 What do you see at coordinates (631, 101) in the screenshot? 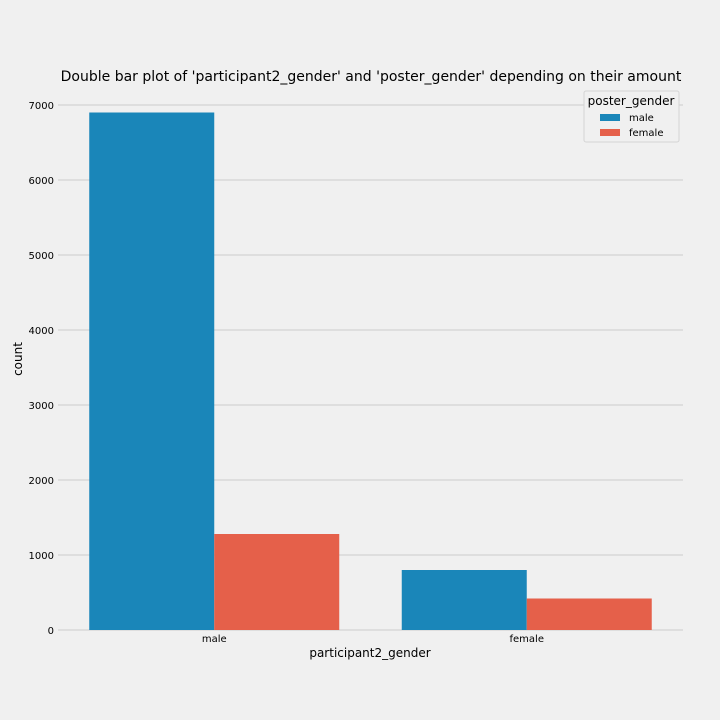
I see `legend-title: poster_gender` at bounding box center [631, 101].